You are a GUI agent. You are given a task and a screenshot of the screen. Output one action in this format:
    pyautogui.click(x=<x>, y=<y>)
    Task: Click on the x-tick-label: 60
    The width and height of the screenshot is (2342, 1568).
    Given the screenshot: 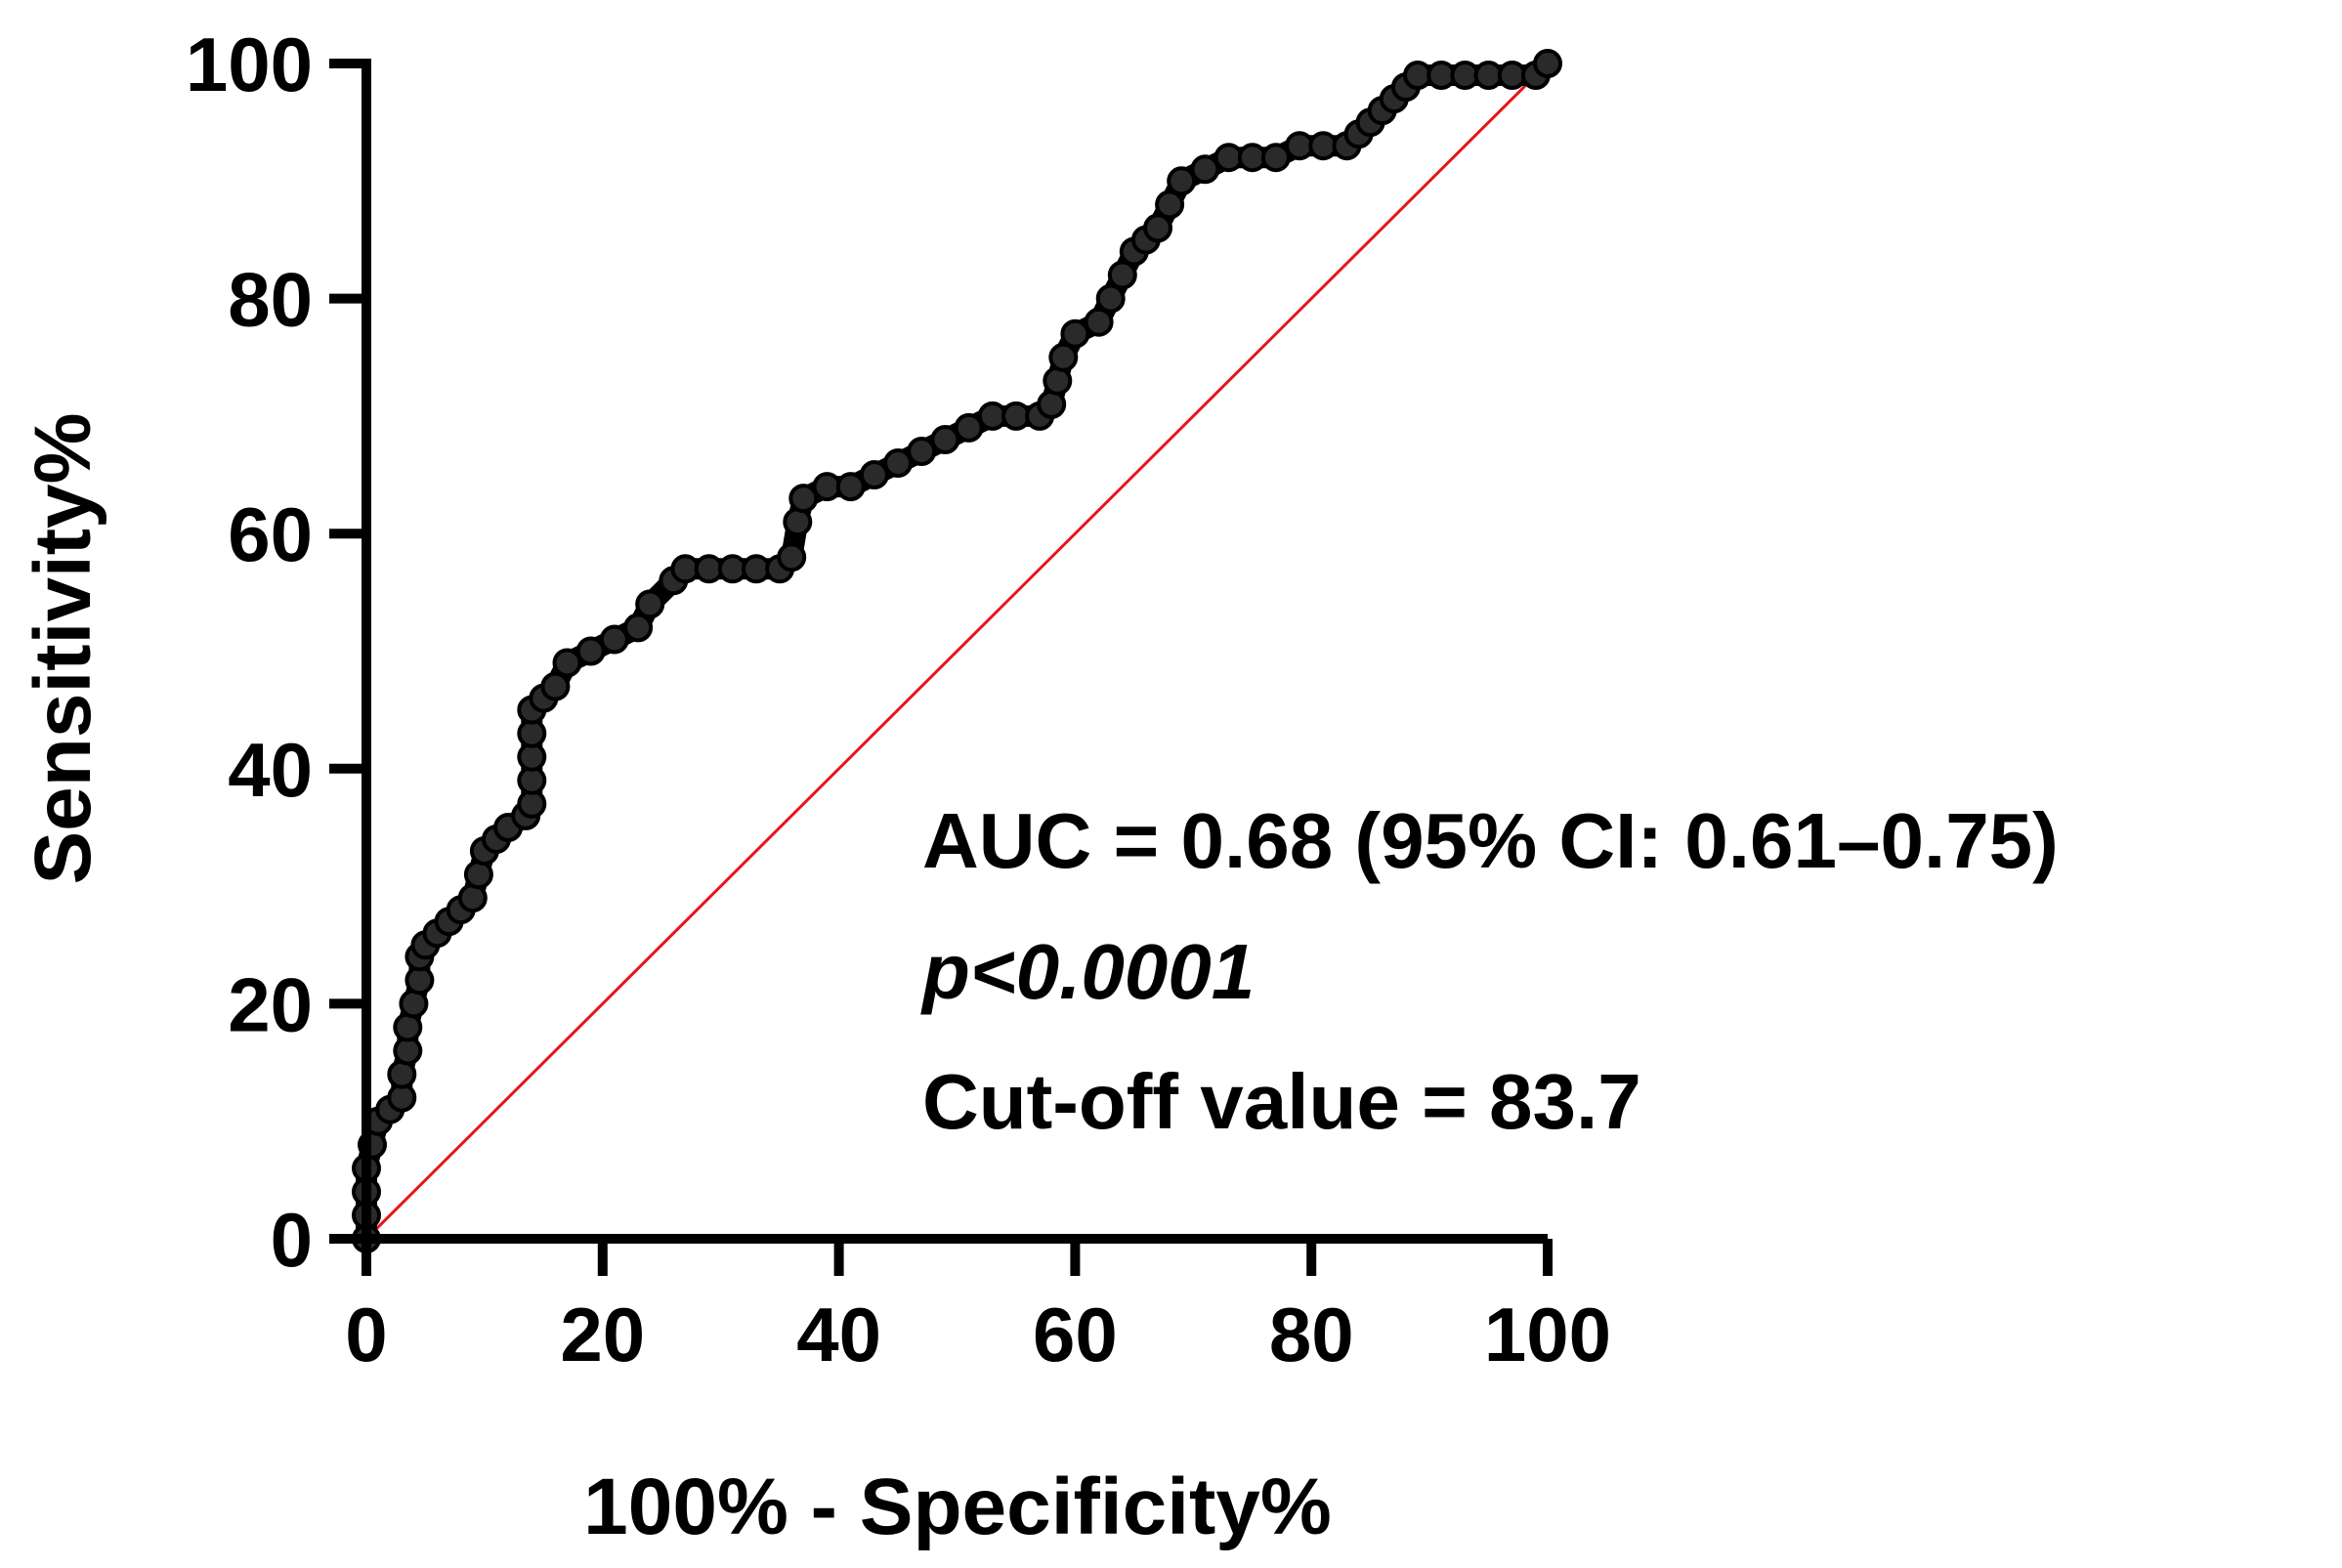 What is the action you would take?
    pyautogui.click(x=1075, y=1334)
    